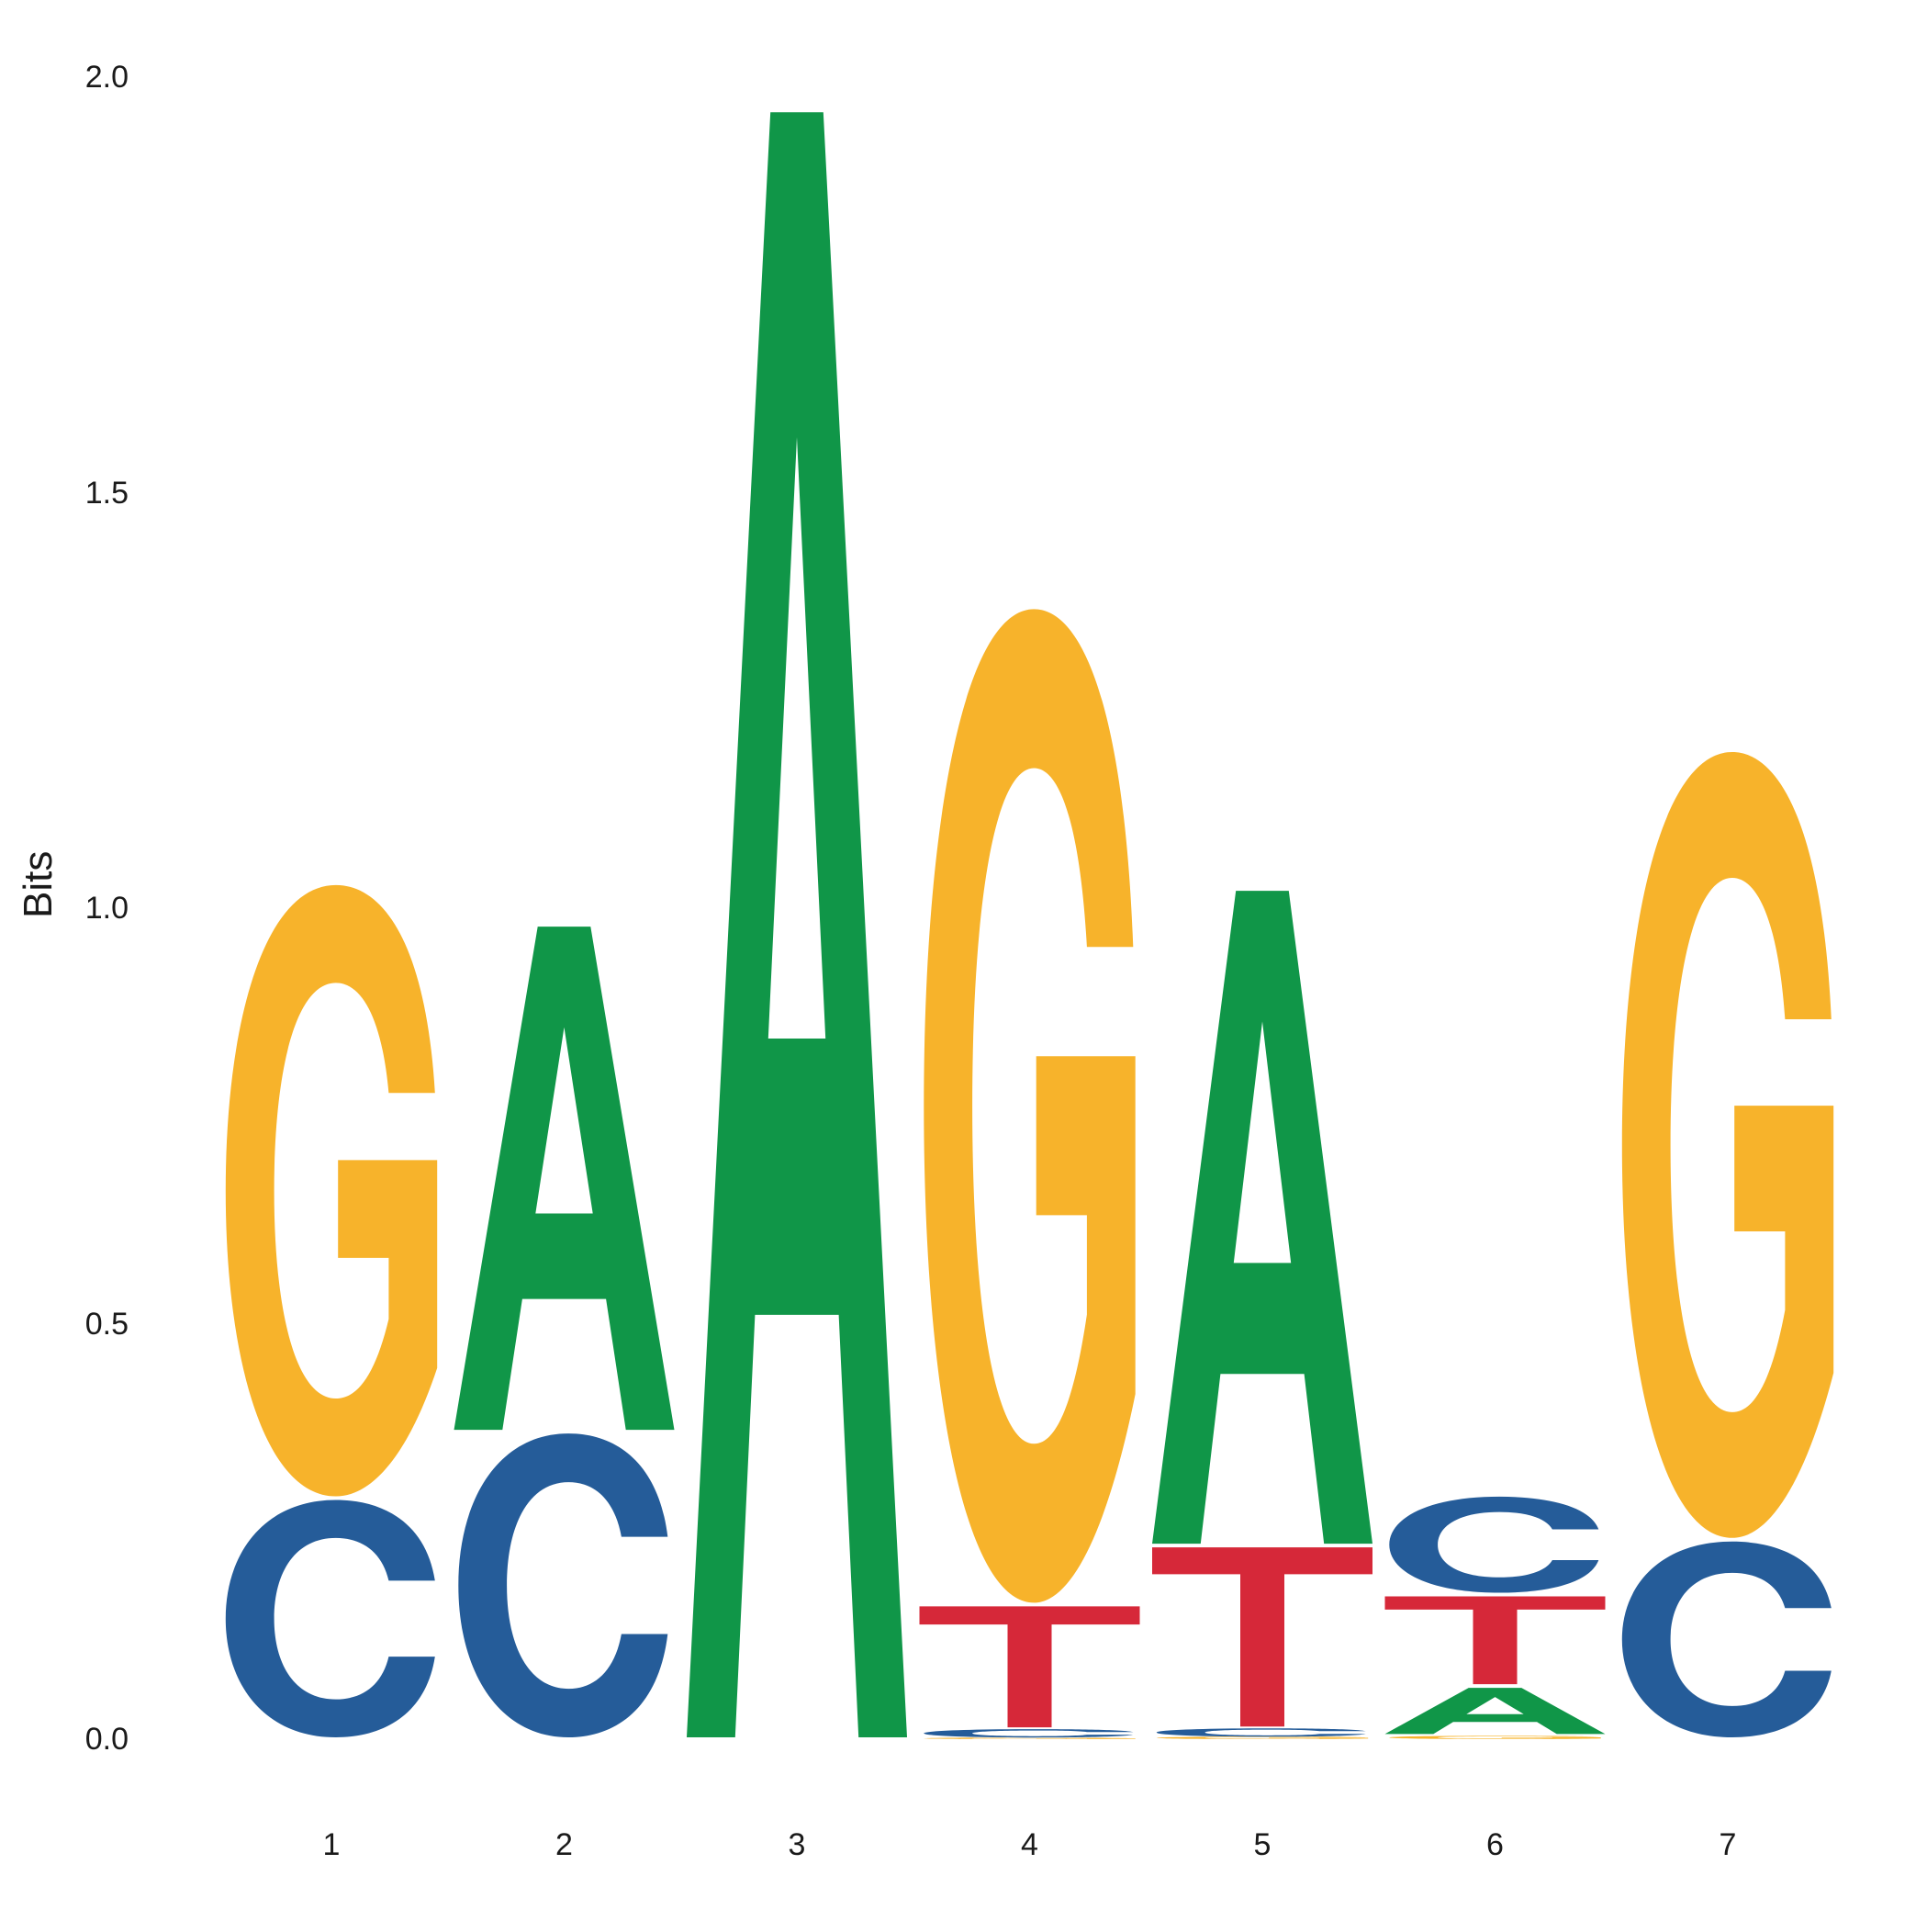  I want to click on logo-letter-t-pos5, so click(1262, 1637).